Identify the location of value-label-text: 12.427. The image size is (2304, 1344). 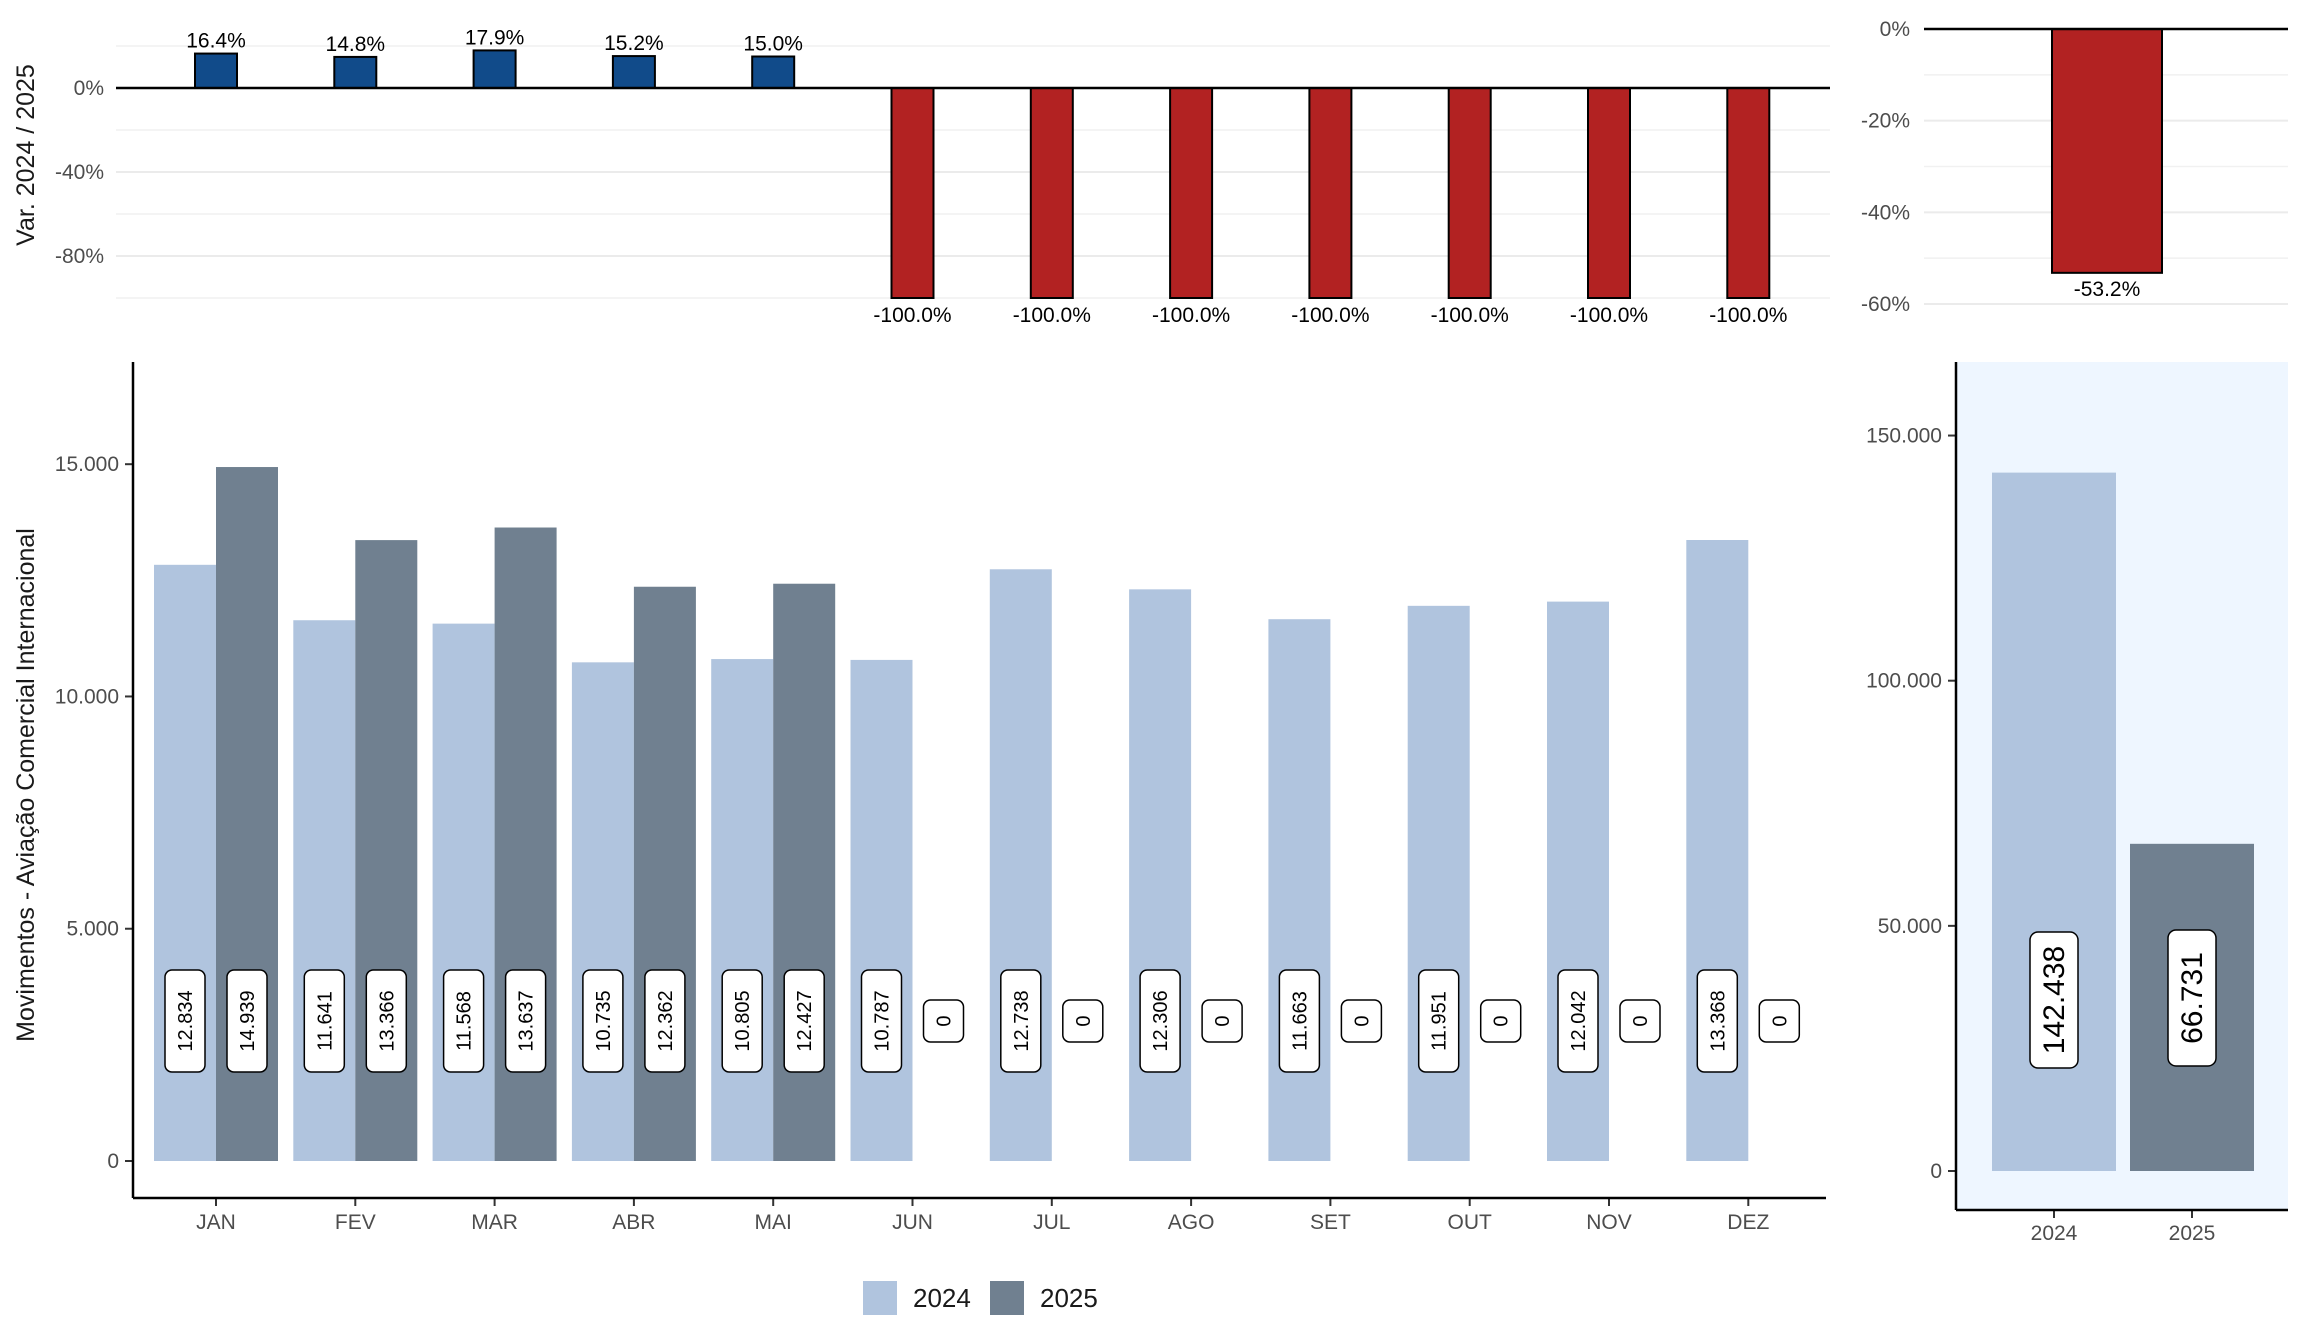
(805, 1020).